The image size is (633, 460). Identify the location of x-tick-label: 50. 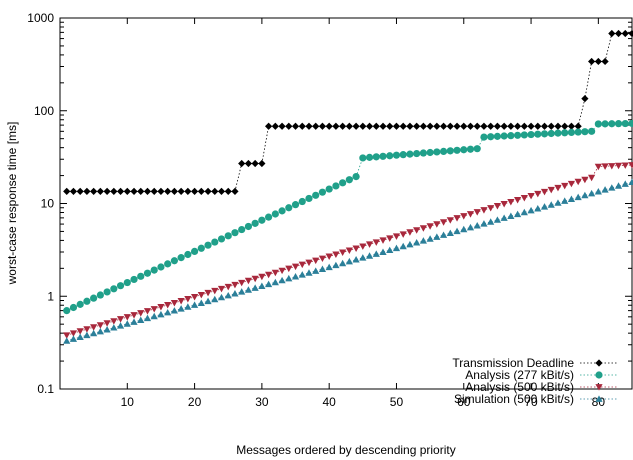
(397, 402).